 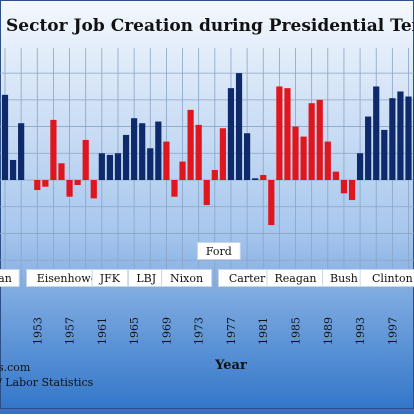 What do you see at coordinates (360, 166) in the screenshot?
I see `bar-1993` at bounding box center [360, 166].